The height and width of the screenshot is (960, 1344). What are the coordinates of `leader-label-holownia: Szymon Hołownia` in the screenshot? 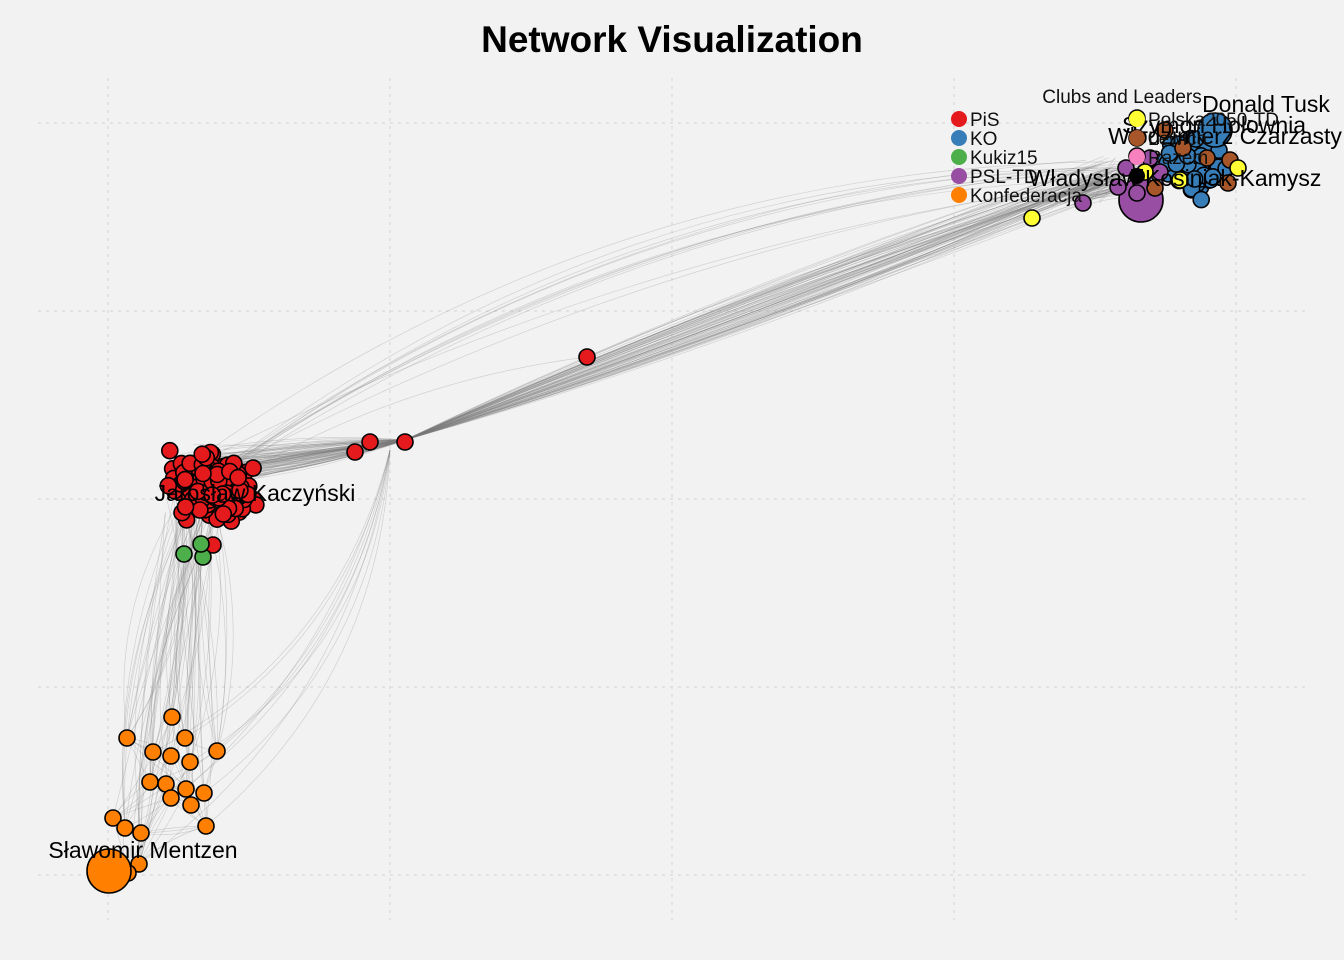 It's located at (1214, 125).